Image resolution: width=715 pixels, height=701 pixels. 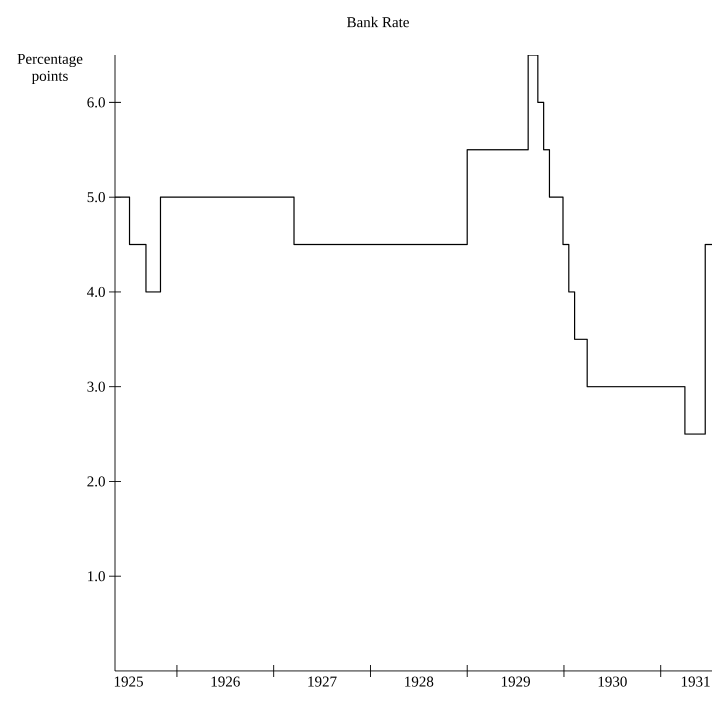 What do you see at coordinates (50, 69) in the screenshot?
I see `y-axis-title: Percentage points` at bounding box center [50, 69].